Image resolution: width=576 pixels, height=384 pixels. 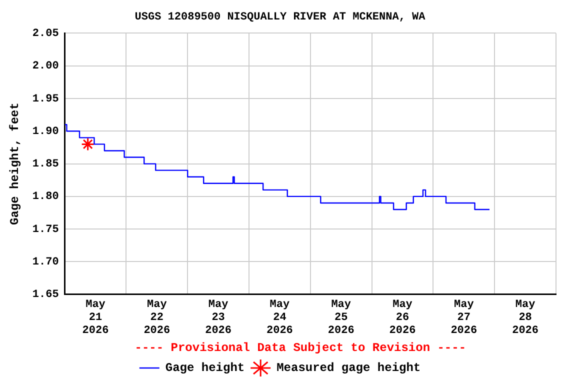 I want to click on legend-label: Measured gage height, so click(x=348, y=368).